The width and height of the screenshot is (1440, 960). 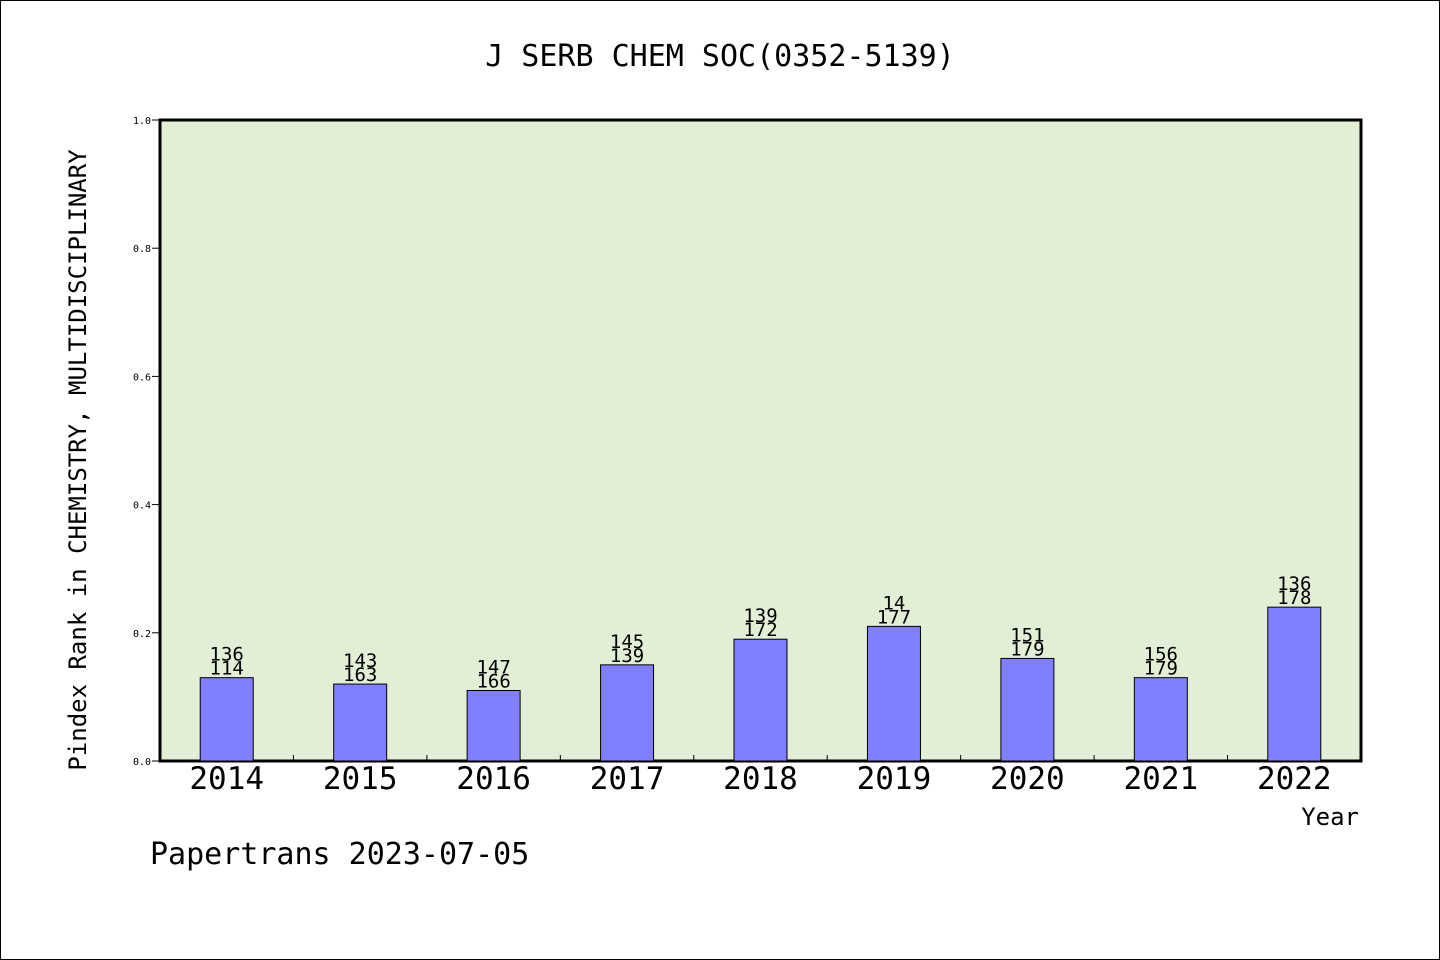 I want to click on data-label-upper: 143, so click(x=360, y=661).